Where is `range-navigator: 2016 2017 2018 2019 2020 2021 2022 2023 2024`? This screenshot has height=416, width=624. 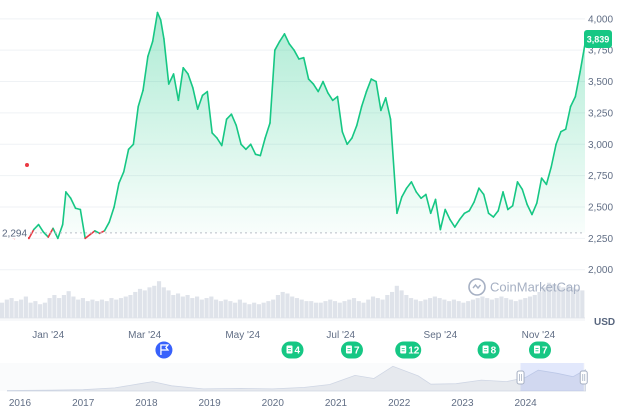
range-navigator: 2016 2017 2018 2019 2020 2021 2022 2023 2024 is located at coordinates (294, 386).